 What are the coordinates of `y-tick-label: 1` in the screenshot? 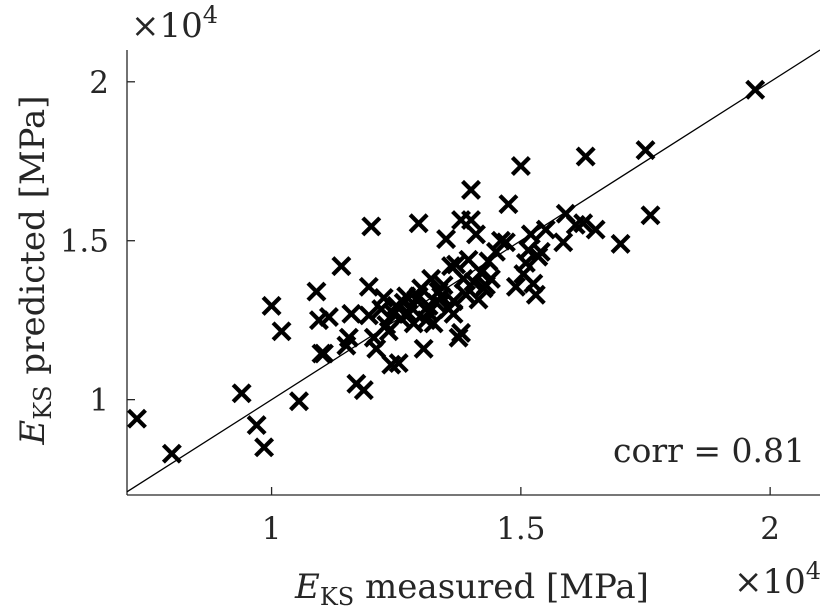 It's located at (99, 401).